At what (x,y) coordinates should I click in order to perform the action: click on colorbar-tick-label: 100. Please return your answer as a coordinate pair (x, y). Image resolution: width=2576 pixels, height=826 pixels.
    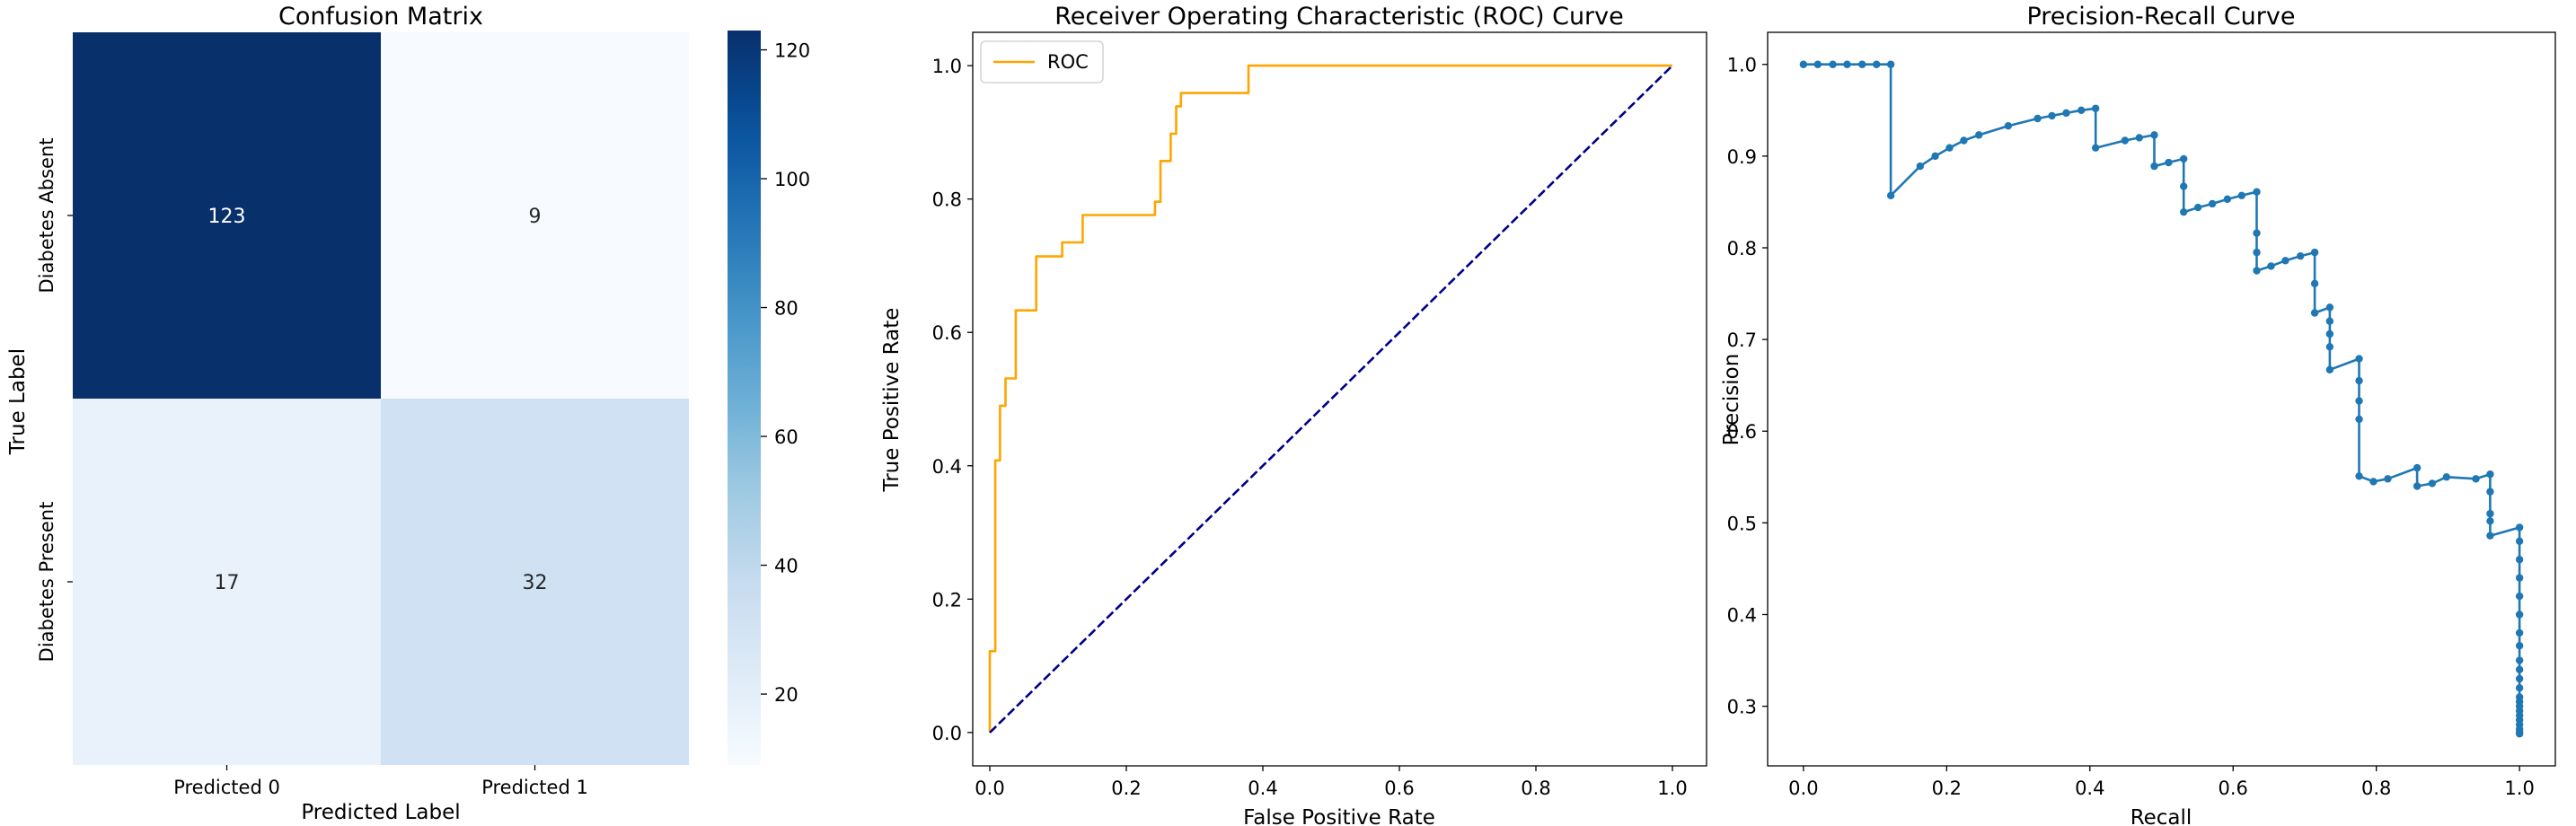
    Looking at the image, I should click on (792, 180).